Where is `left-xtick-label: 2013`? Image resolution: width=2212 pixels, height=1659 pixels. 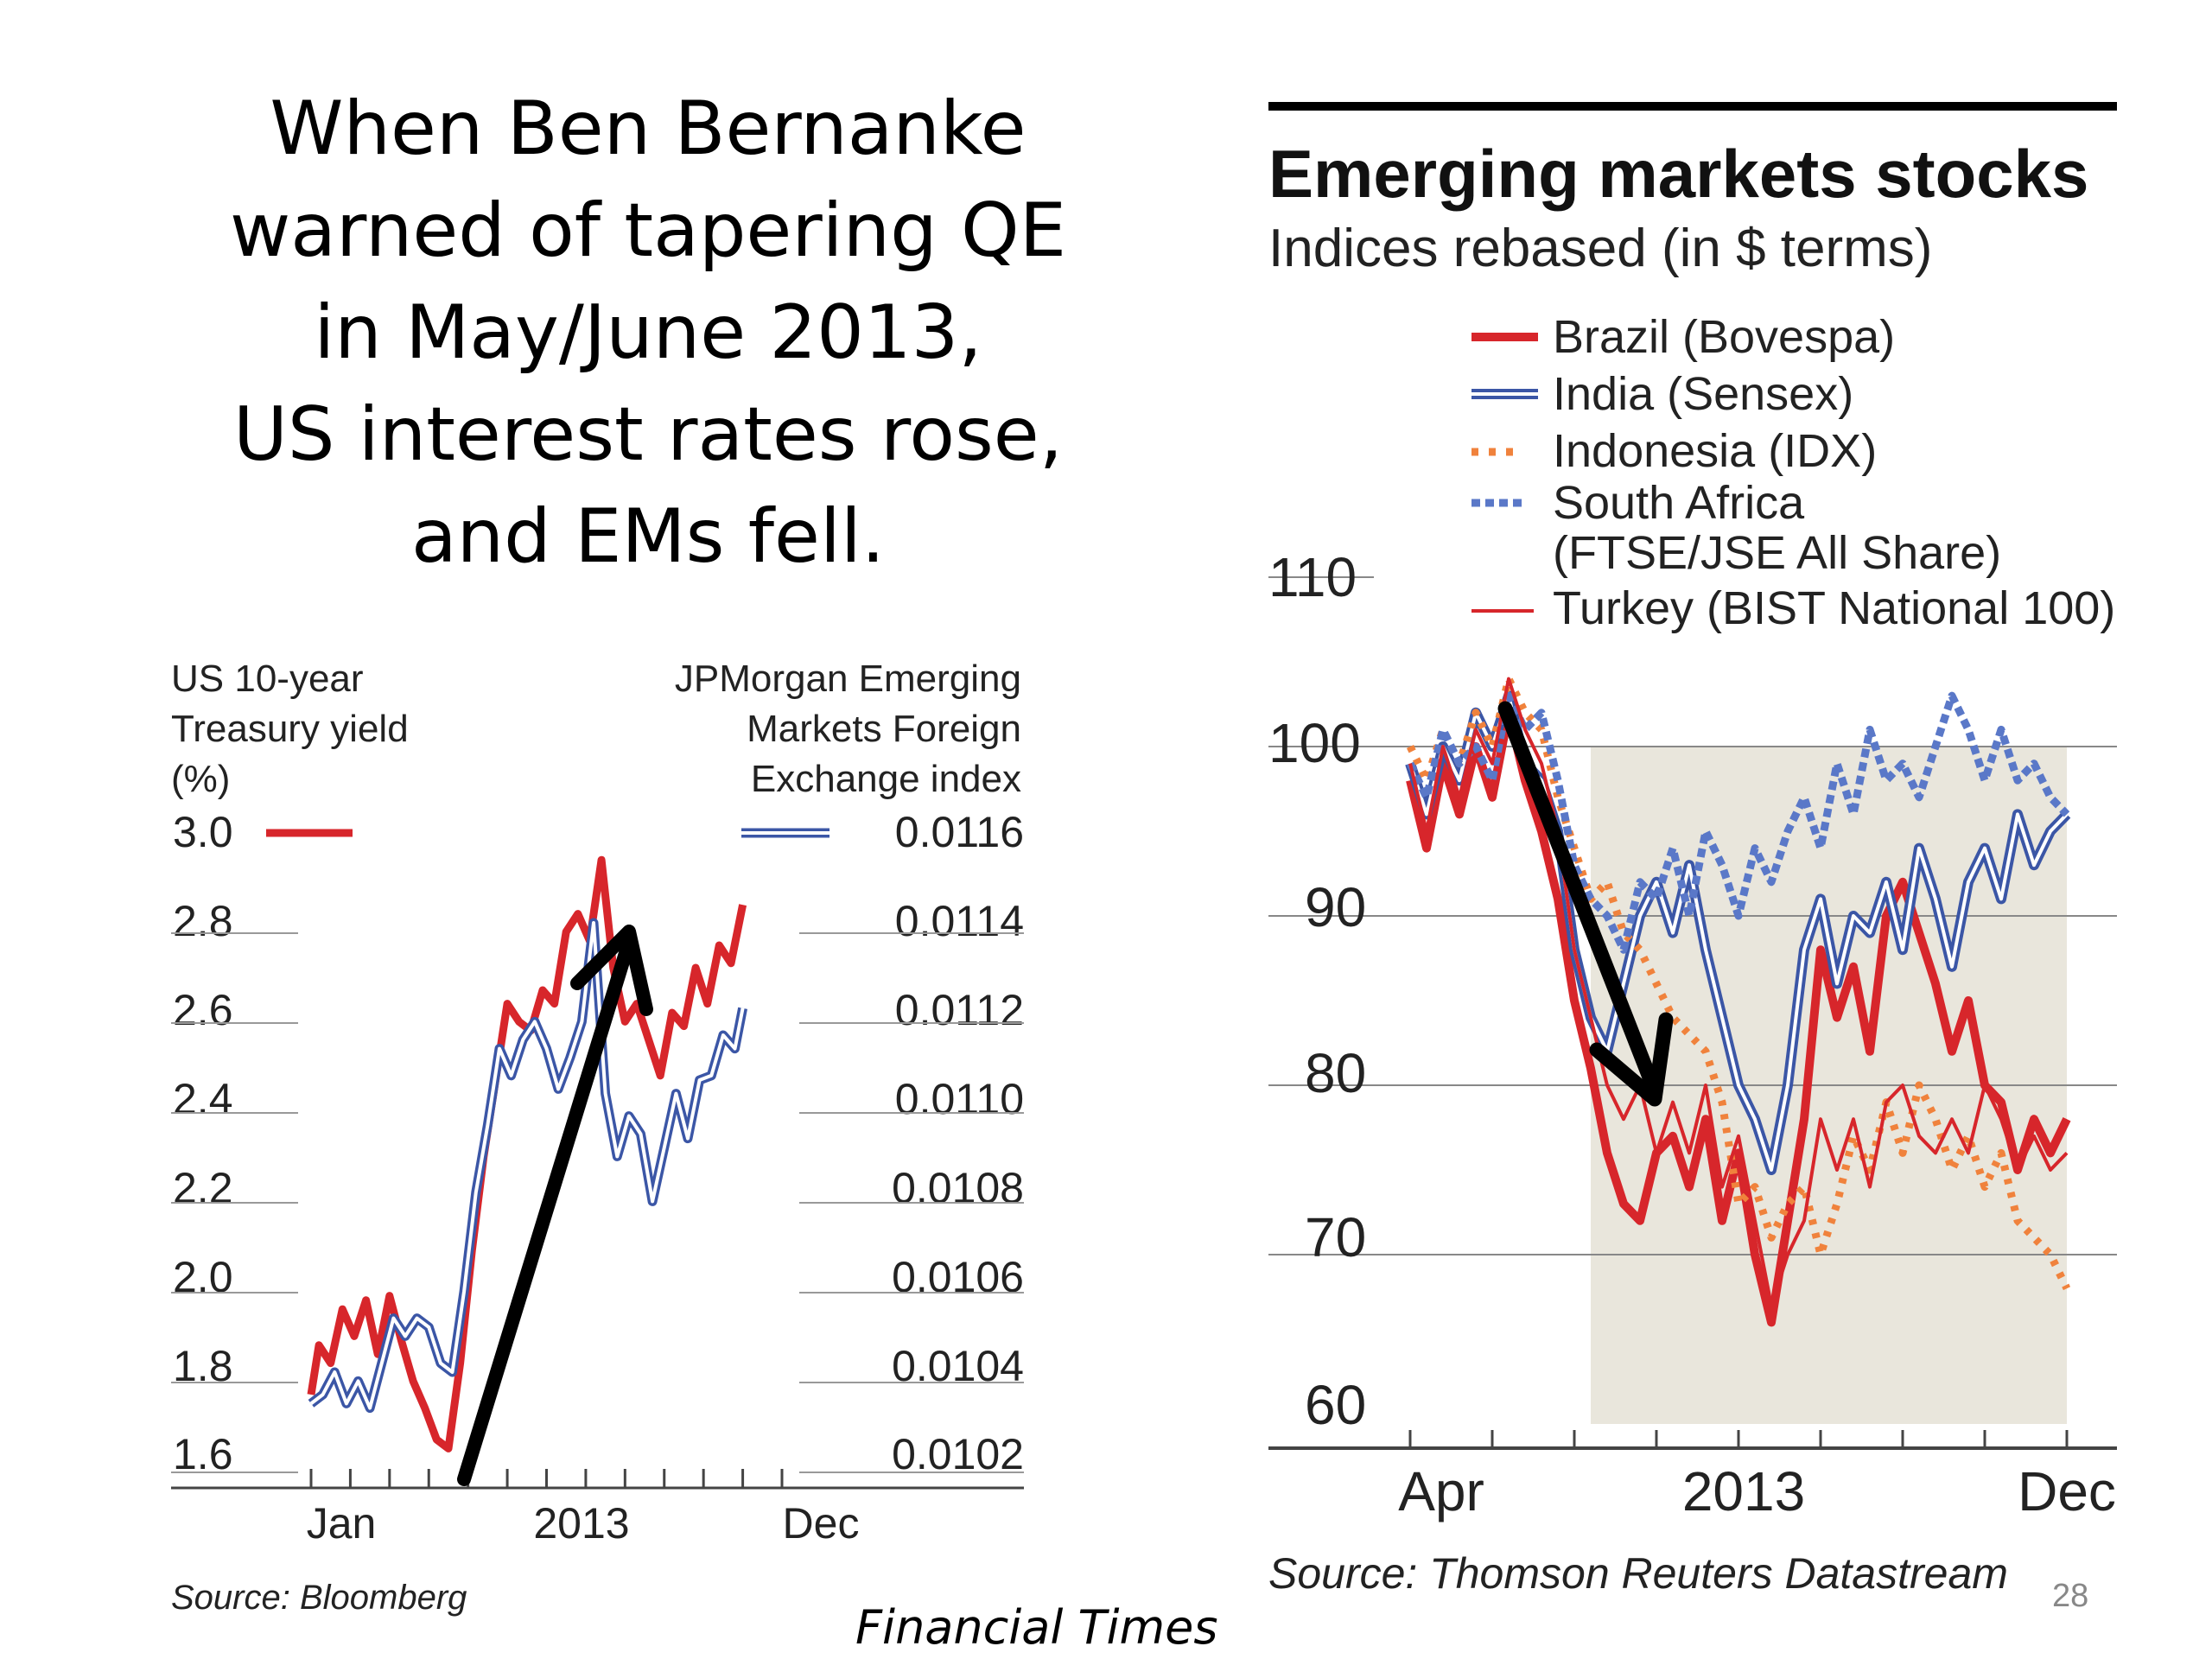
left-xtick-label: 2013 is located at coordinates (581, 1523).